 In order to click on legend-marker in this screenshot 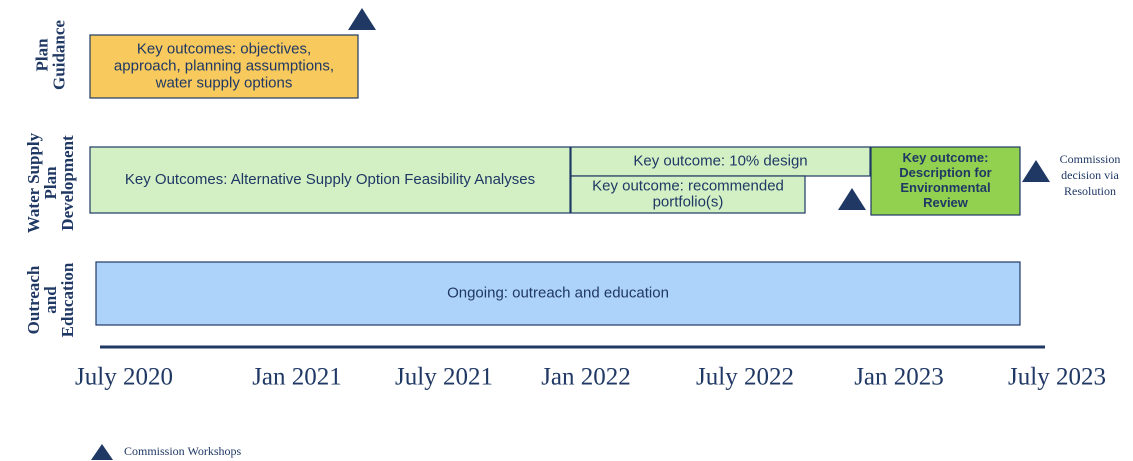, I will do `click(102, 452)`.